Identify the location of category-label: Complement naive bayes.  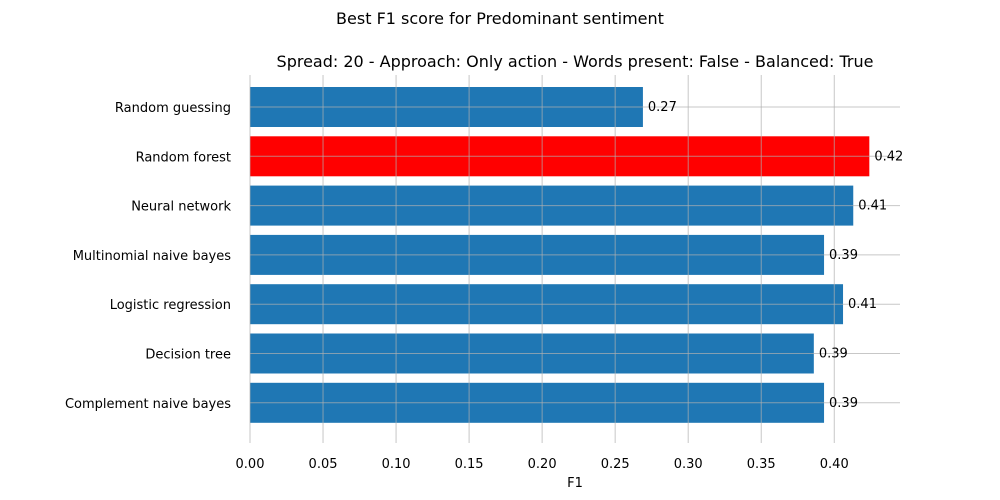
(148, 404).